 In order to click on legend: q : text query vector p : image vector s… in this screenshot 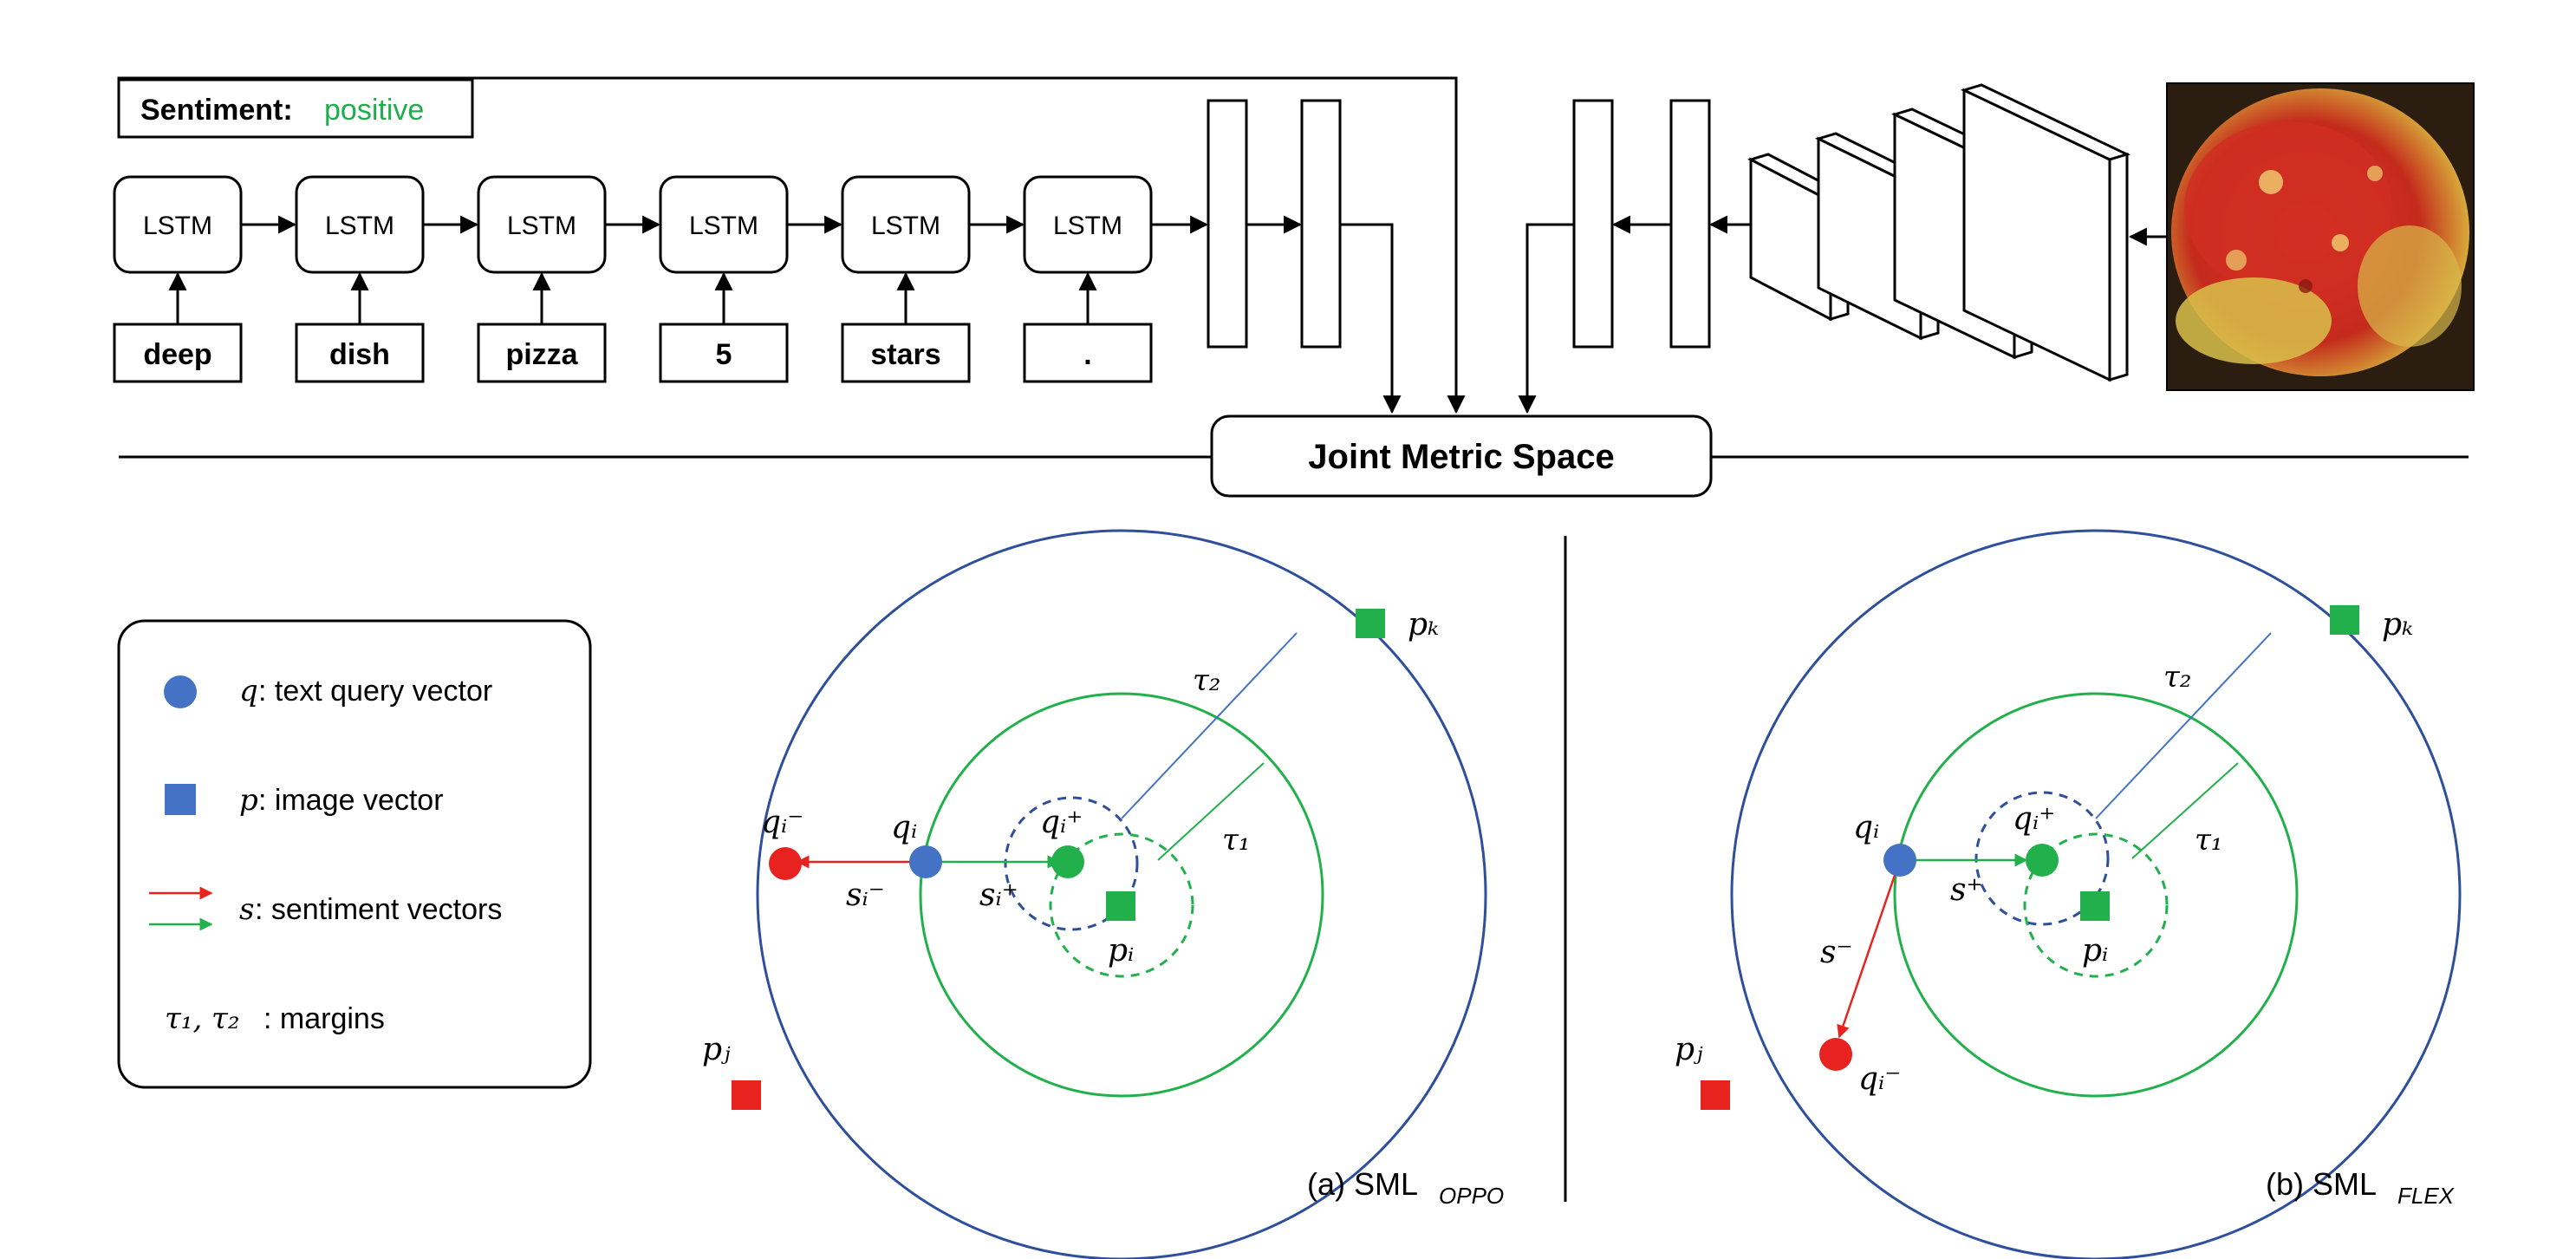, I will do `click(354, 854)`.